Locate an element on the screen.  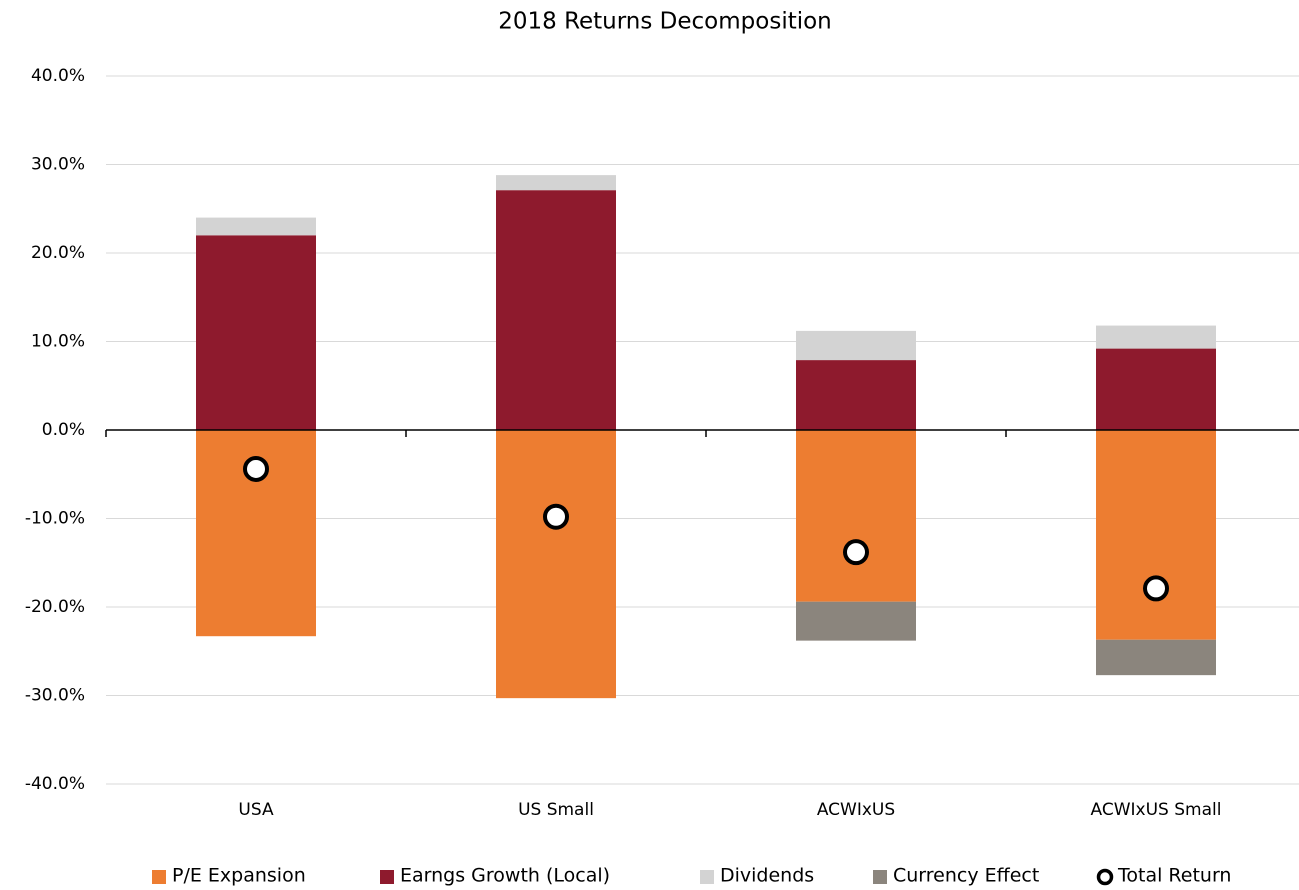
x-tick-label: ACWIxUS is located at coordinates (856, 810).